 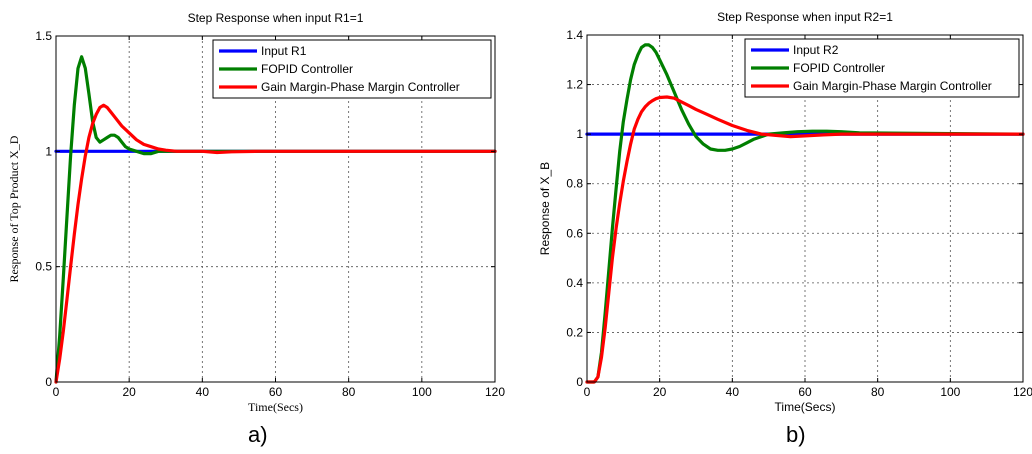 I want to click on y-tick-label: 0.4, so click(x=574, y=283).